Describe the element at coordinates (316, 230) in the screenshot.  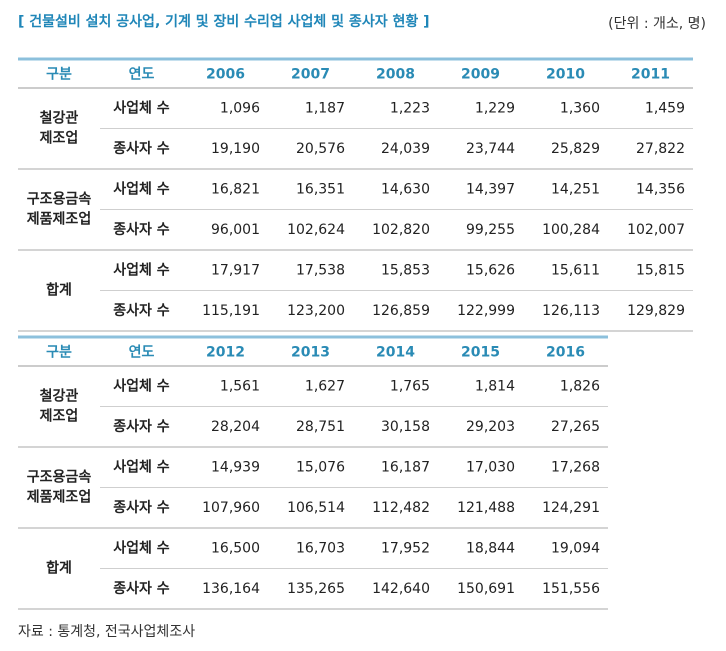
I see `cell-value: 102,624` at that location.